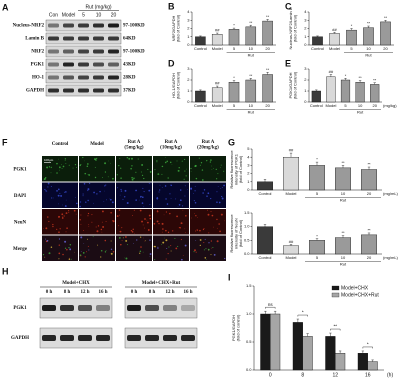 Image resolution: width=400 pixels, height=385 pixels. What do you see at coordinates (345, 105) in the screenshot?
I see `x-tick-label: 5` at bounding box center [345, 105].